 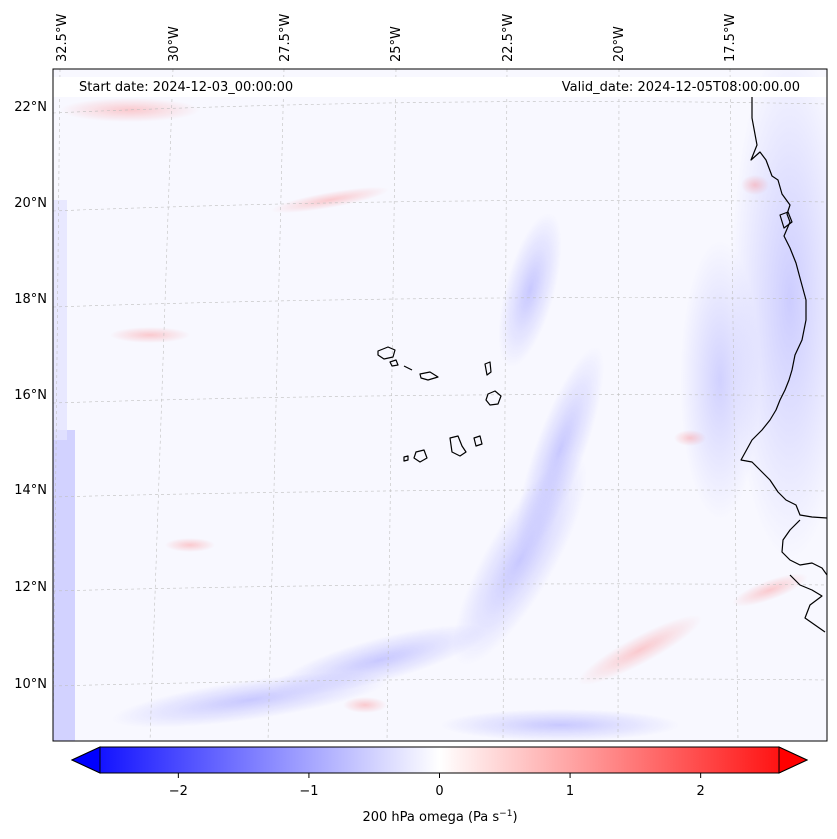 What do you see at coordinates (793, 760) in the screenshot?
I see `colorbar-extend-max` at bounding box center [793, 760].